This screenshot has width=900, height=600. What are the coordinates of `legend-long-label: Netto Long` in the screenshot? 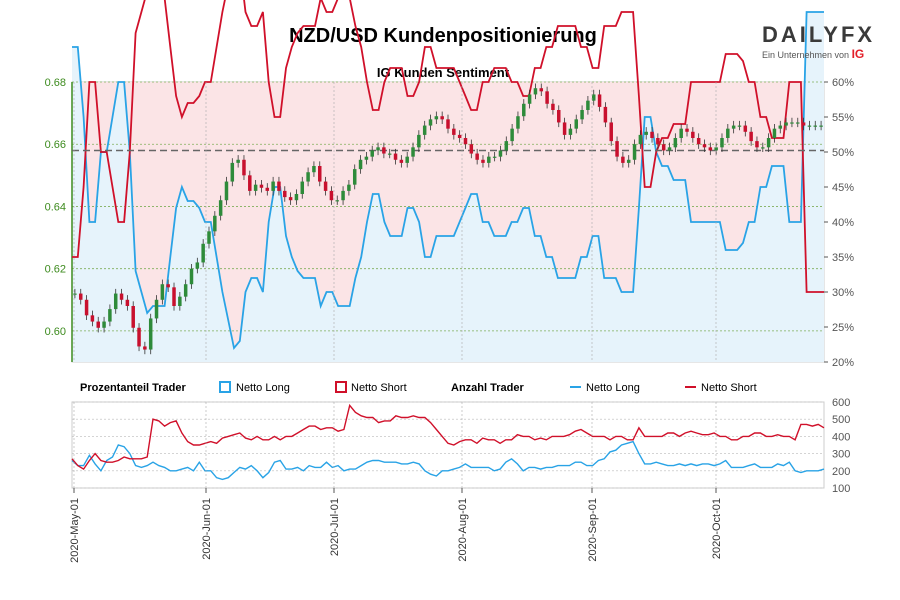 It's located at (263, 388).